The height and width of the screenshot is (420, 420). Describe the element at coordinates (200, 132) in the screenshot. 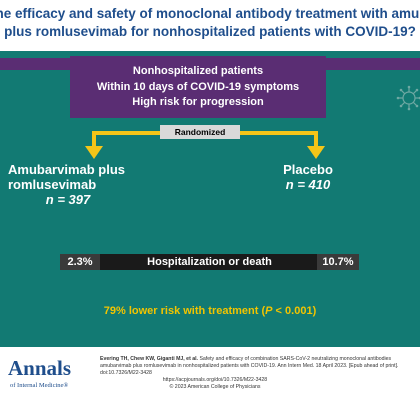

I see `randomized-label: Randomized` at that location.